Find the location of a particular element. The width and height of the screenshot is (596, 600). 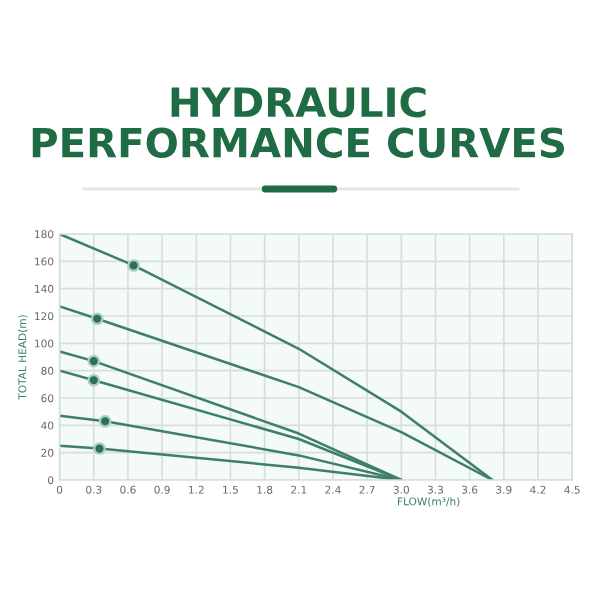

chart-title: HYDRAULIC PERFORMANCE CURVES is located at coordinates (298, 122).